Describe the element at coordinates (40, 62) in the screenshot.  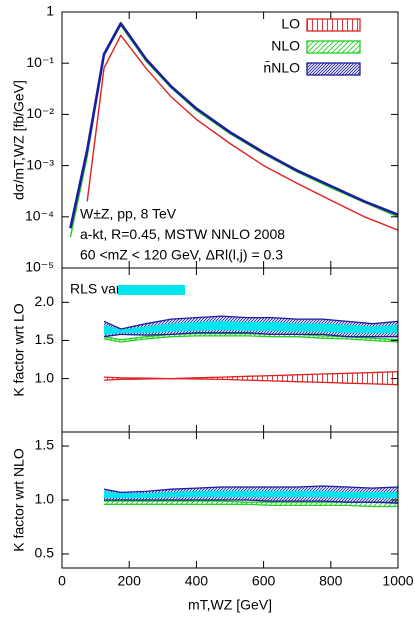
I see `y-tick-label: 10⁻¹` at that location.